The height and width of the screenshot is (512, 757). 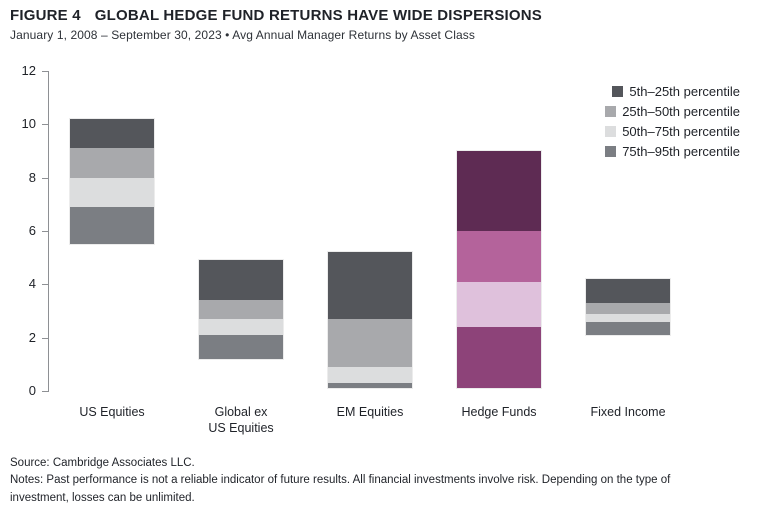 I want to click on legend-item: 25th–50th percentile, so click(x=672, y=111).